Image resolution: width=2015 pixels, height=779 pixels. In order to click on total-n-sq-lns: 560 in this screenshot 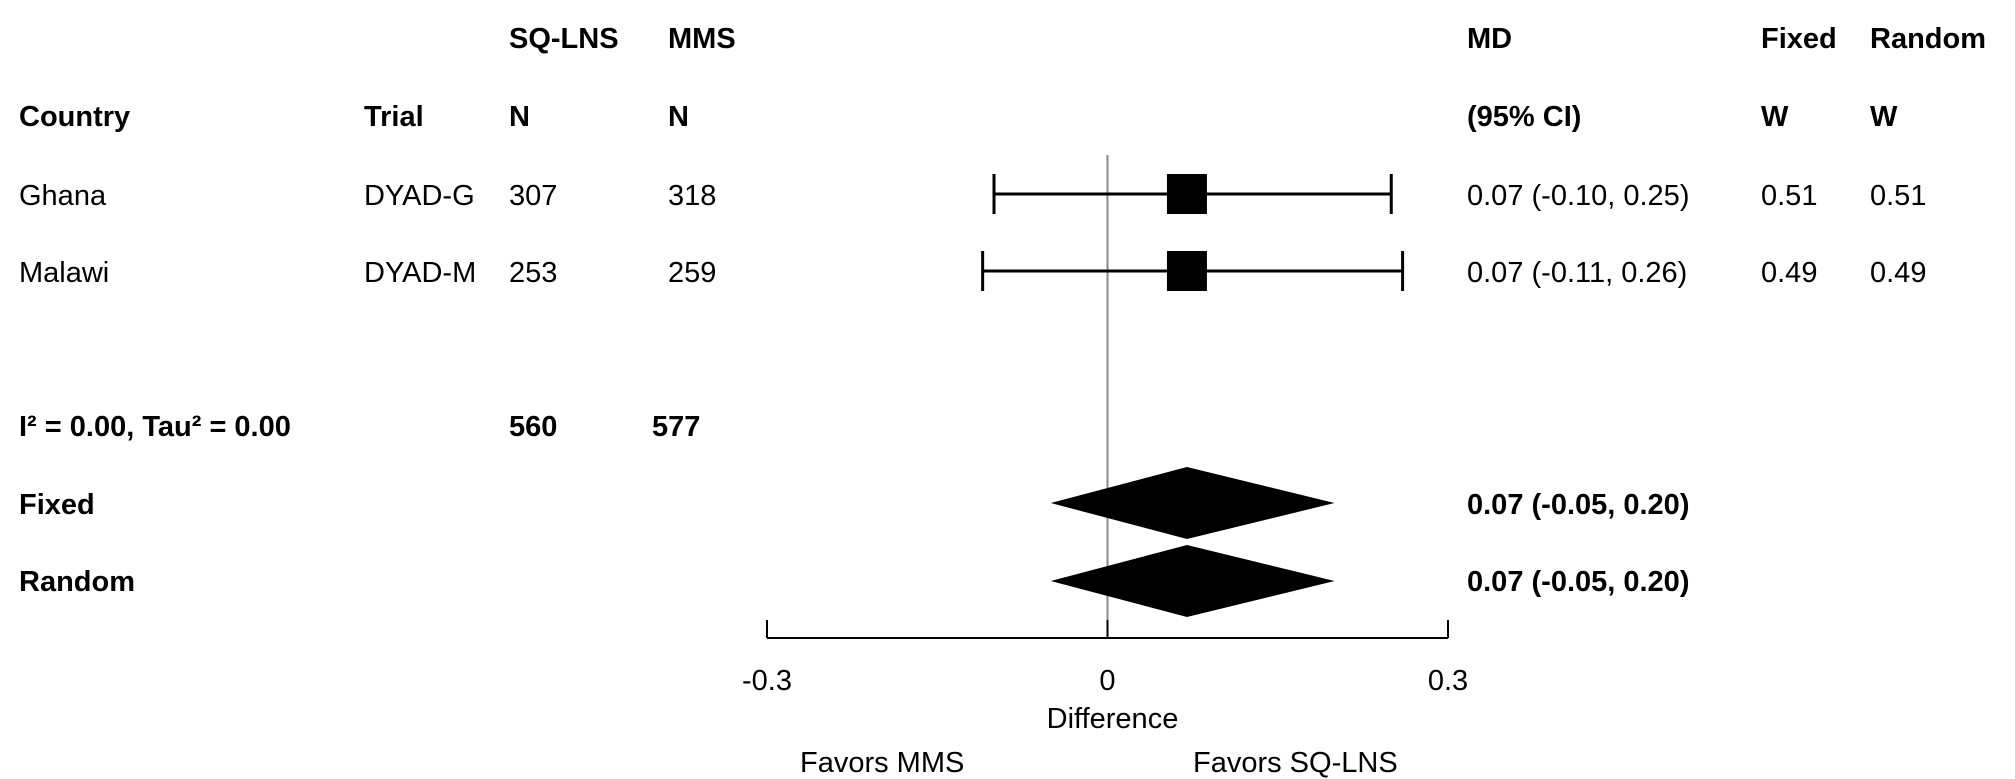, I will do `click(533, 427)`.